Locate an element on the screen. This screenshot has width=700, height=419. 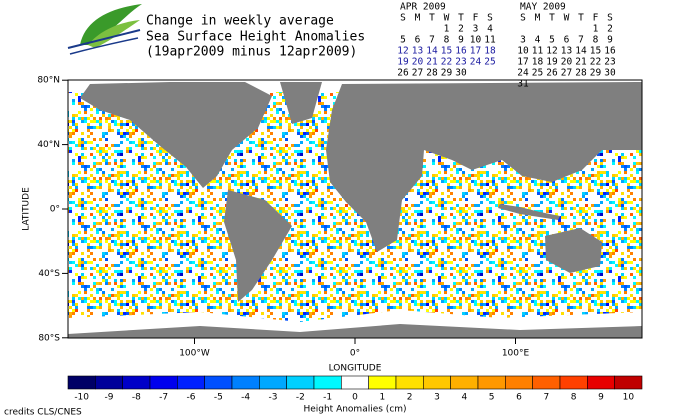
x-tick-label: 0° is located at coordinates (355, 354).